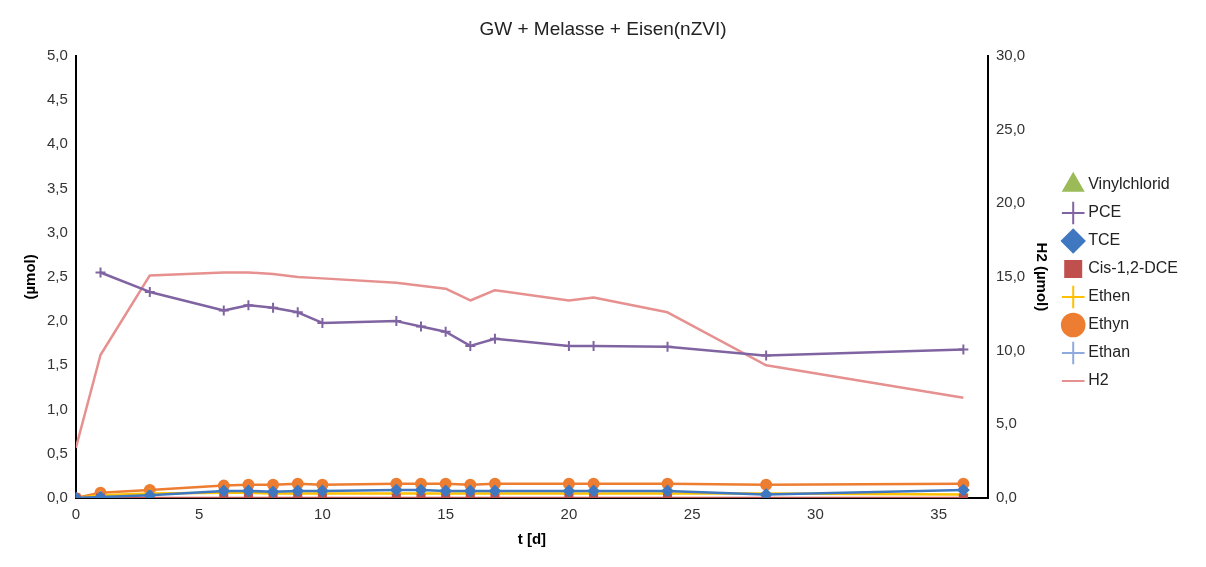  I want to click on x-tick-label: 20, so click(569, 514).